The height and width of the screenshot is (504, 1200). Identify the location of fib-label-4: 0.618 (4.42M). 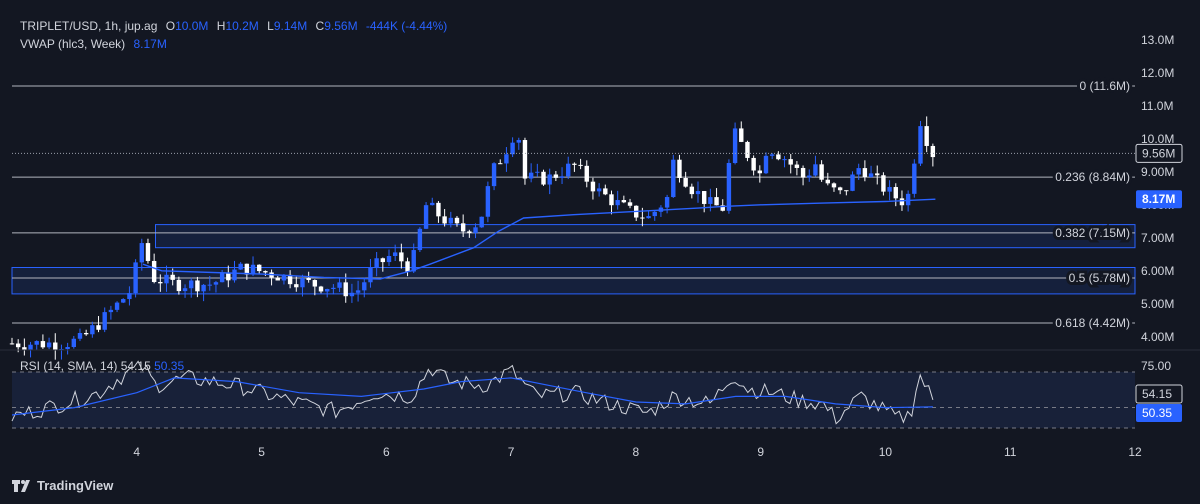
(1092, 323).